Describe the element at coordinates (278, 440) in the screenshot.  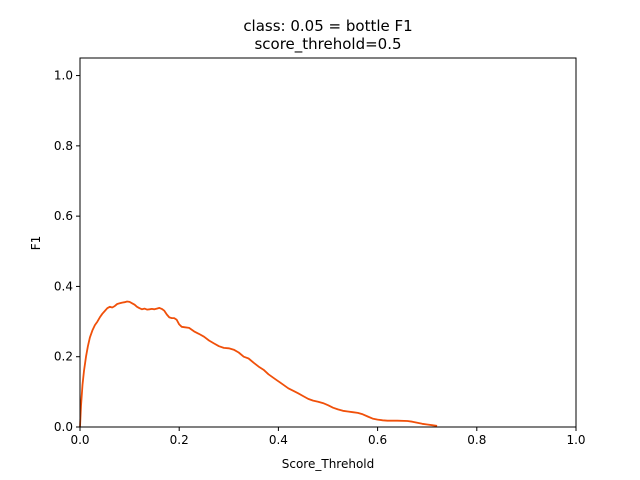
I see `x-tick-label: 0.4` at that location.